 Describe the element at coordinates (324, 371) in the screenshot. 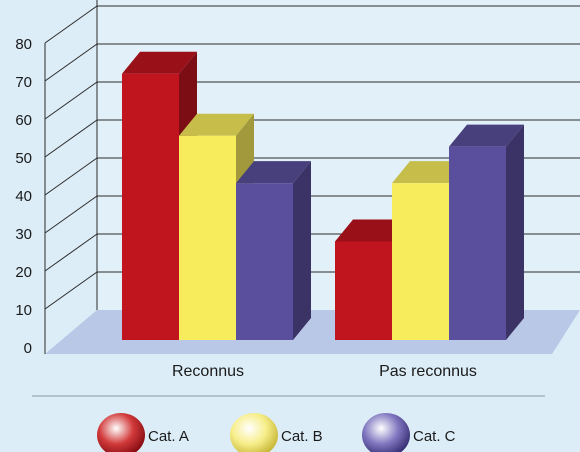

I see `x-axis-category-labels: Reconnus Pas reconnus` at that location.